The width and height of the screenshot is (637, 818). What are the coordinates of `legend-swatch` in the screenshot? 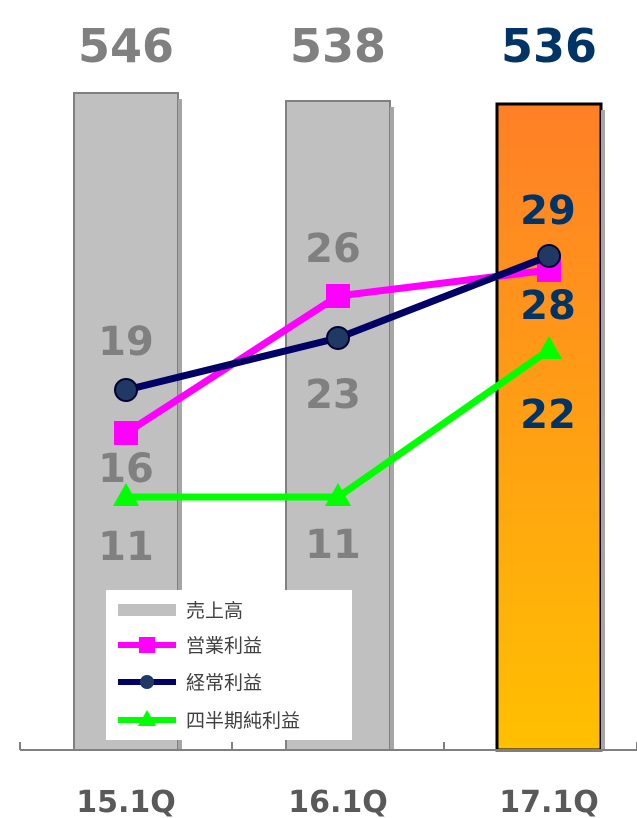 It's located at (147, 610).